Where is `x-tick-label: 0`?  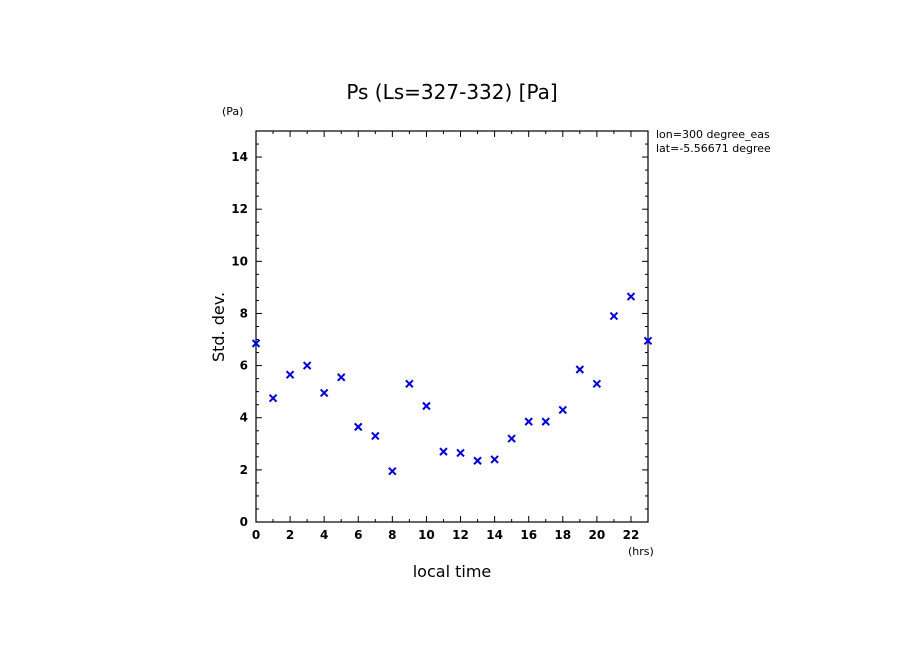 x-tick-label: 0 is located at coordinates (256, 535).